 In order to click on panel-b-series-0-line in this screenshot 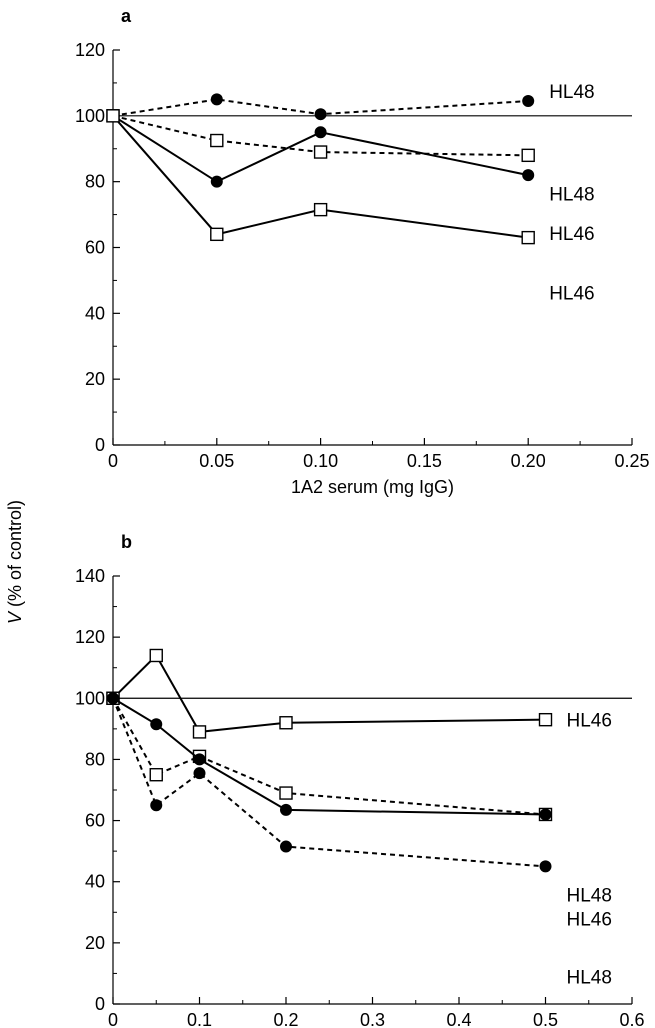, I will do `click(329, 693)`.